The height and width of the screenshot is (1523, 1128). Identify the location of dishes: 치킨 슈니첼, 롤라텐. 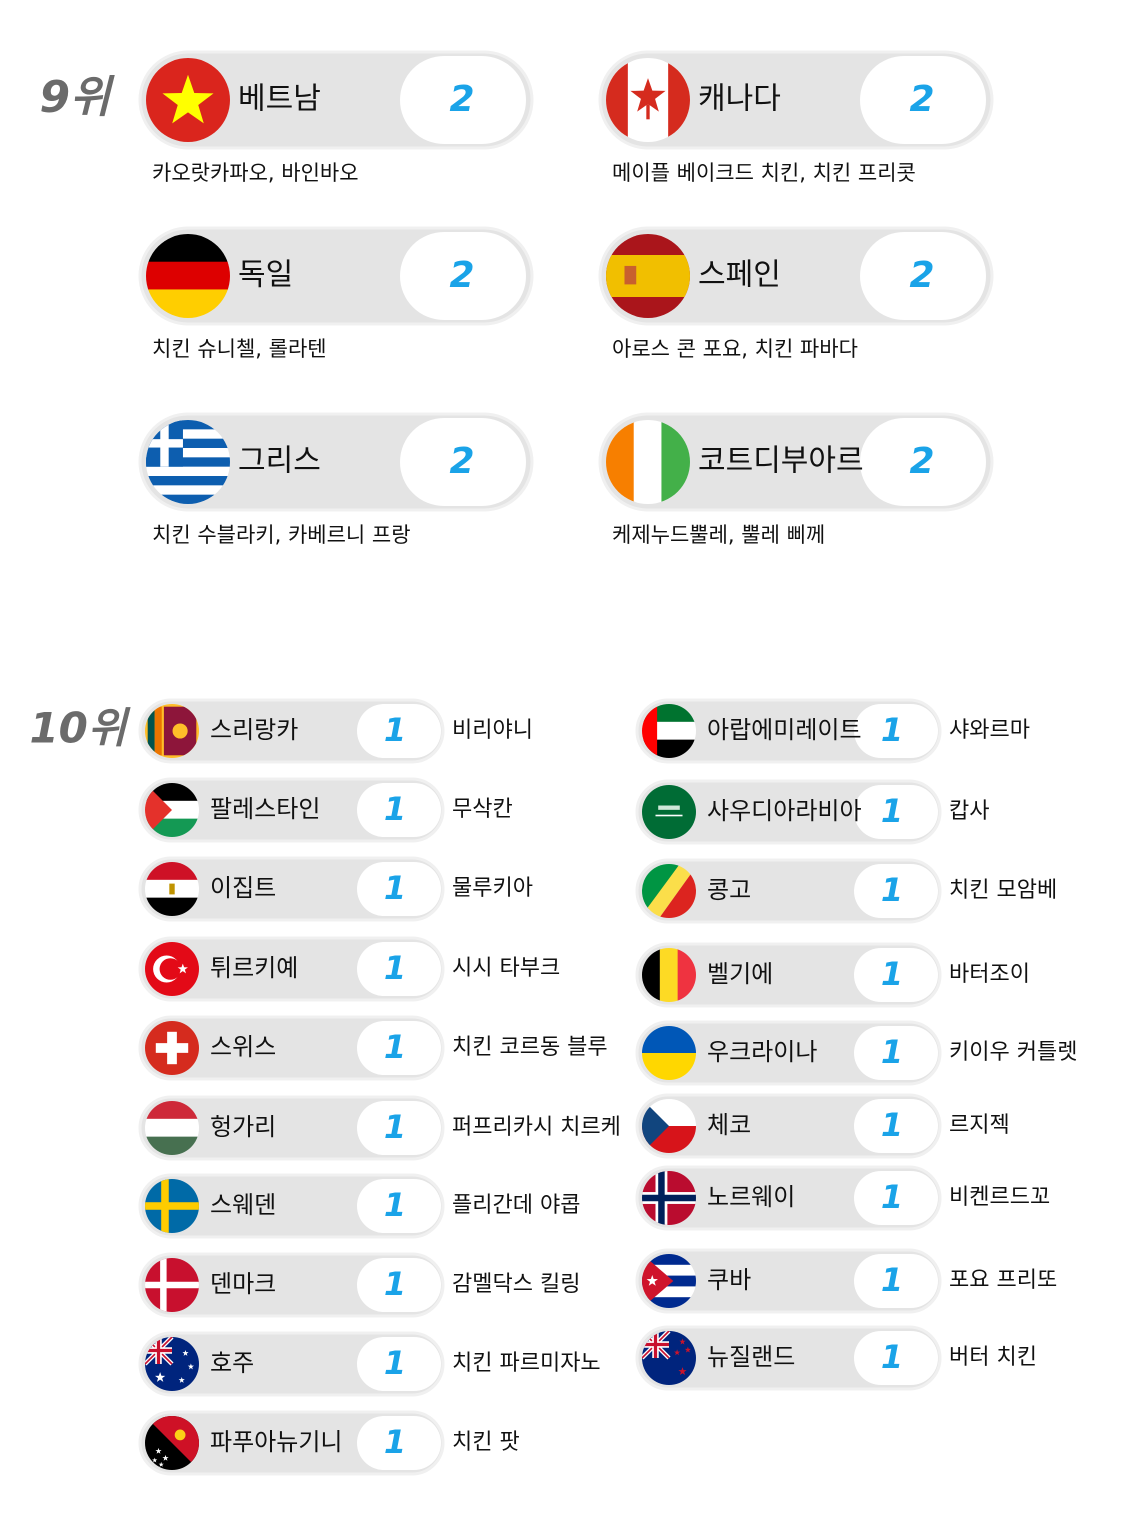
(239, 349).